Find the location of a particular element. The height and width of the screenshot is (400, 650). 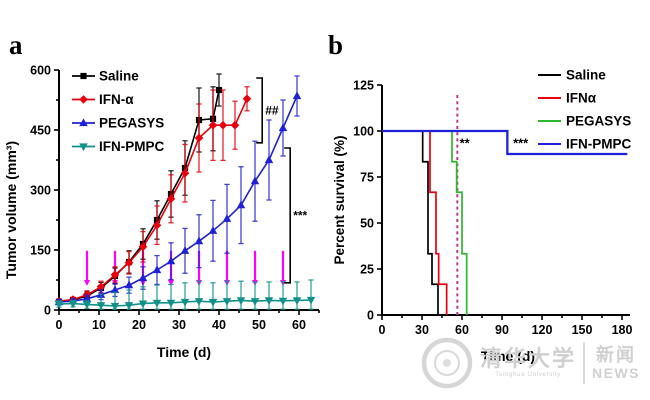

significance-bracket is located at coordinates (259, 110).